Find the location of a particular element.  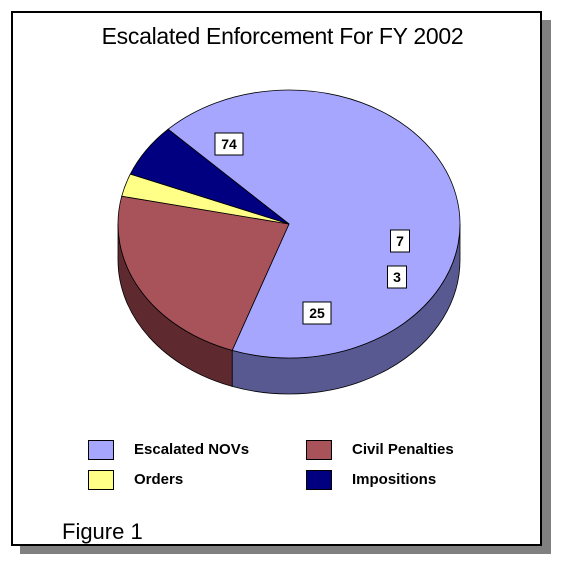

legend-label-escalated-novs: Escalated NOVs is located at coordinates (192, 449).